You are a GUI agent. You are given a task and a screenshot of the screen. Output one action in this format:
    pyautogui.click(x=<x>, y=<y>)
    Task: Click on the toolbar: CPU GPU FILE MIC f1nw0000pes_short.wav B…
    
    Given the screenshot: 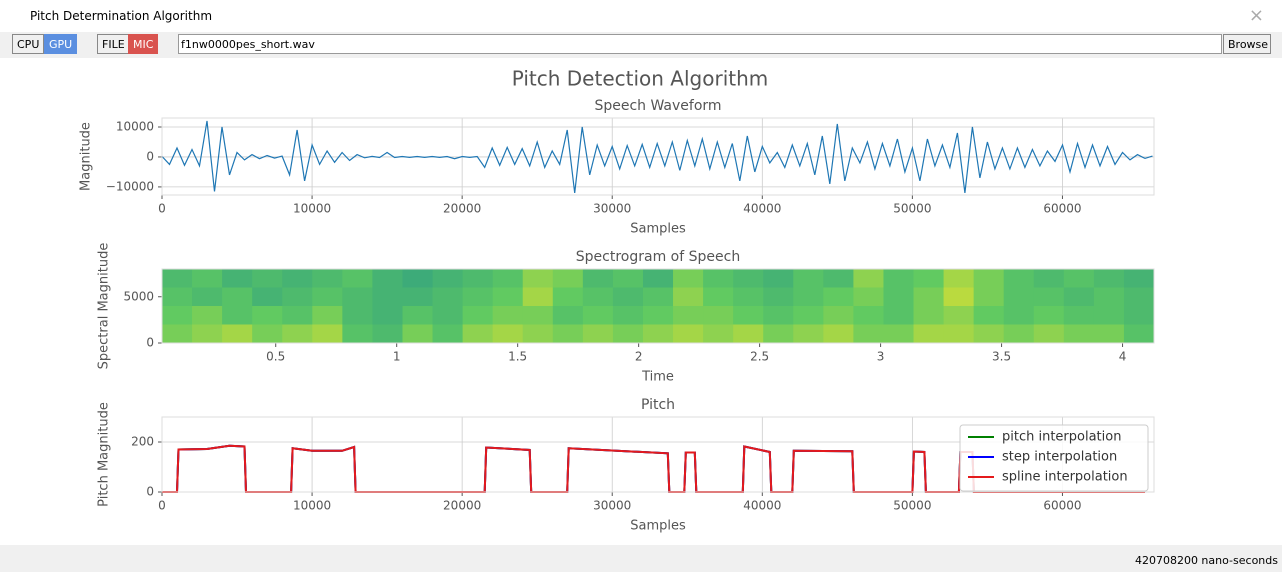 What is the action you would take?
    pyautogui.click(x=641, y=45)
    